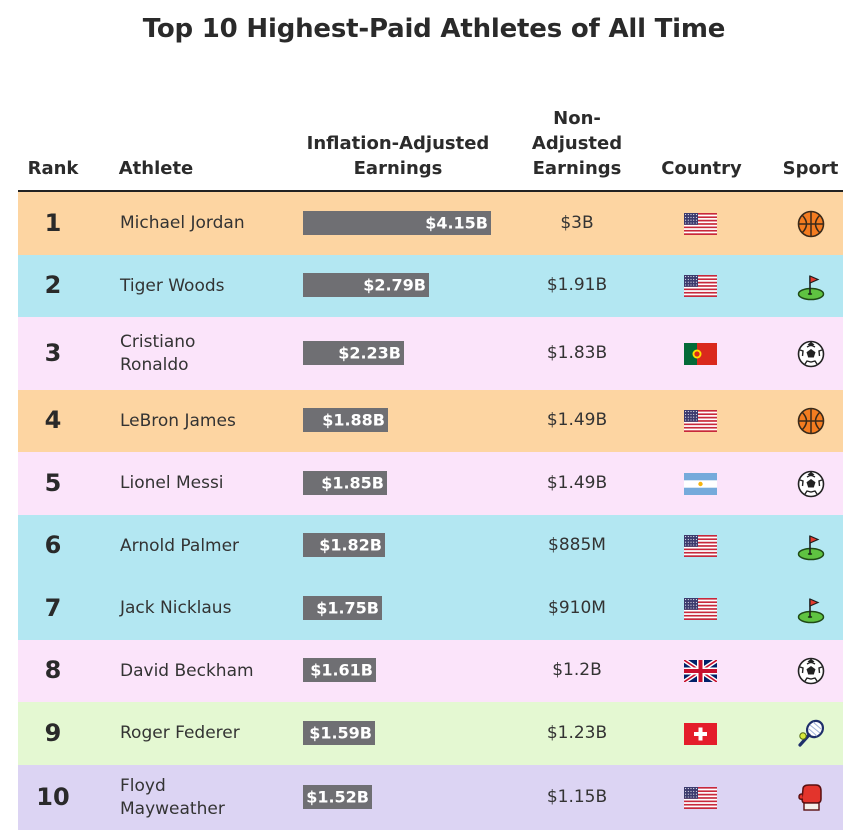 This screenshot has width=843, height=830. I want to click on header-nonadjusted-line: Non-, so click(577, 118).